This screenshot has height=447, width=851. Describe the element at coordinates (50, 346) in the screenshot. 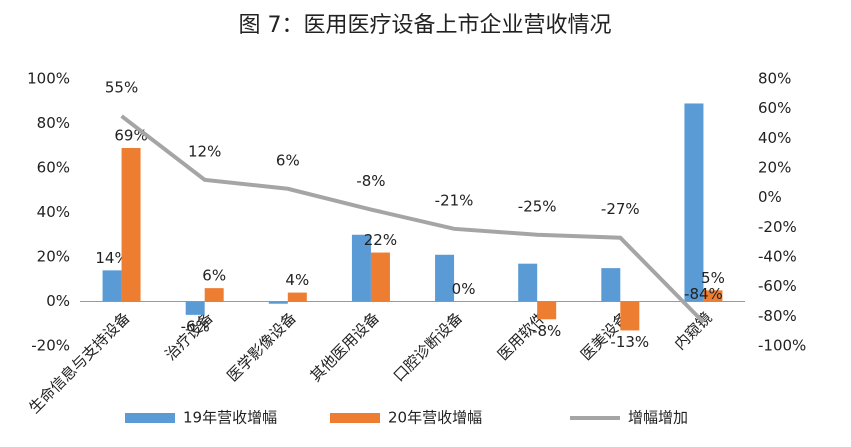

I see `y-tick-label: -20%` at that location.